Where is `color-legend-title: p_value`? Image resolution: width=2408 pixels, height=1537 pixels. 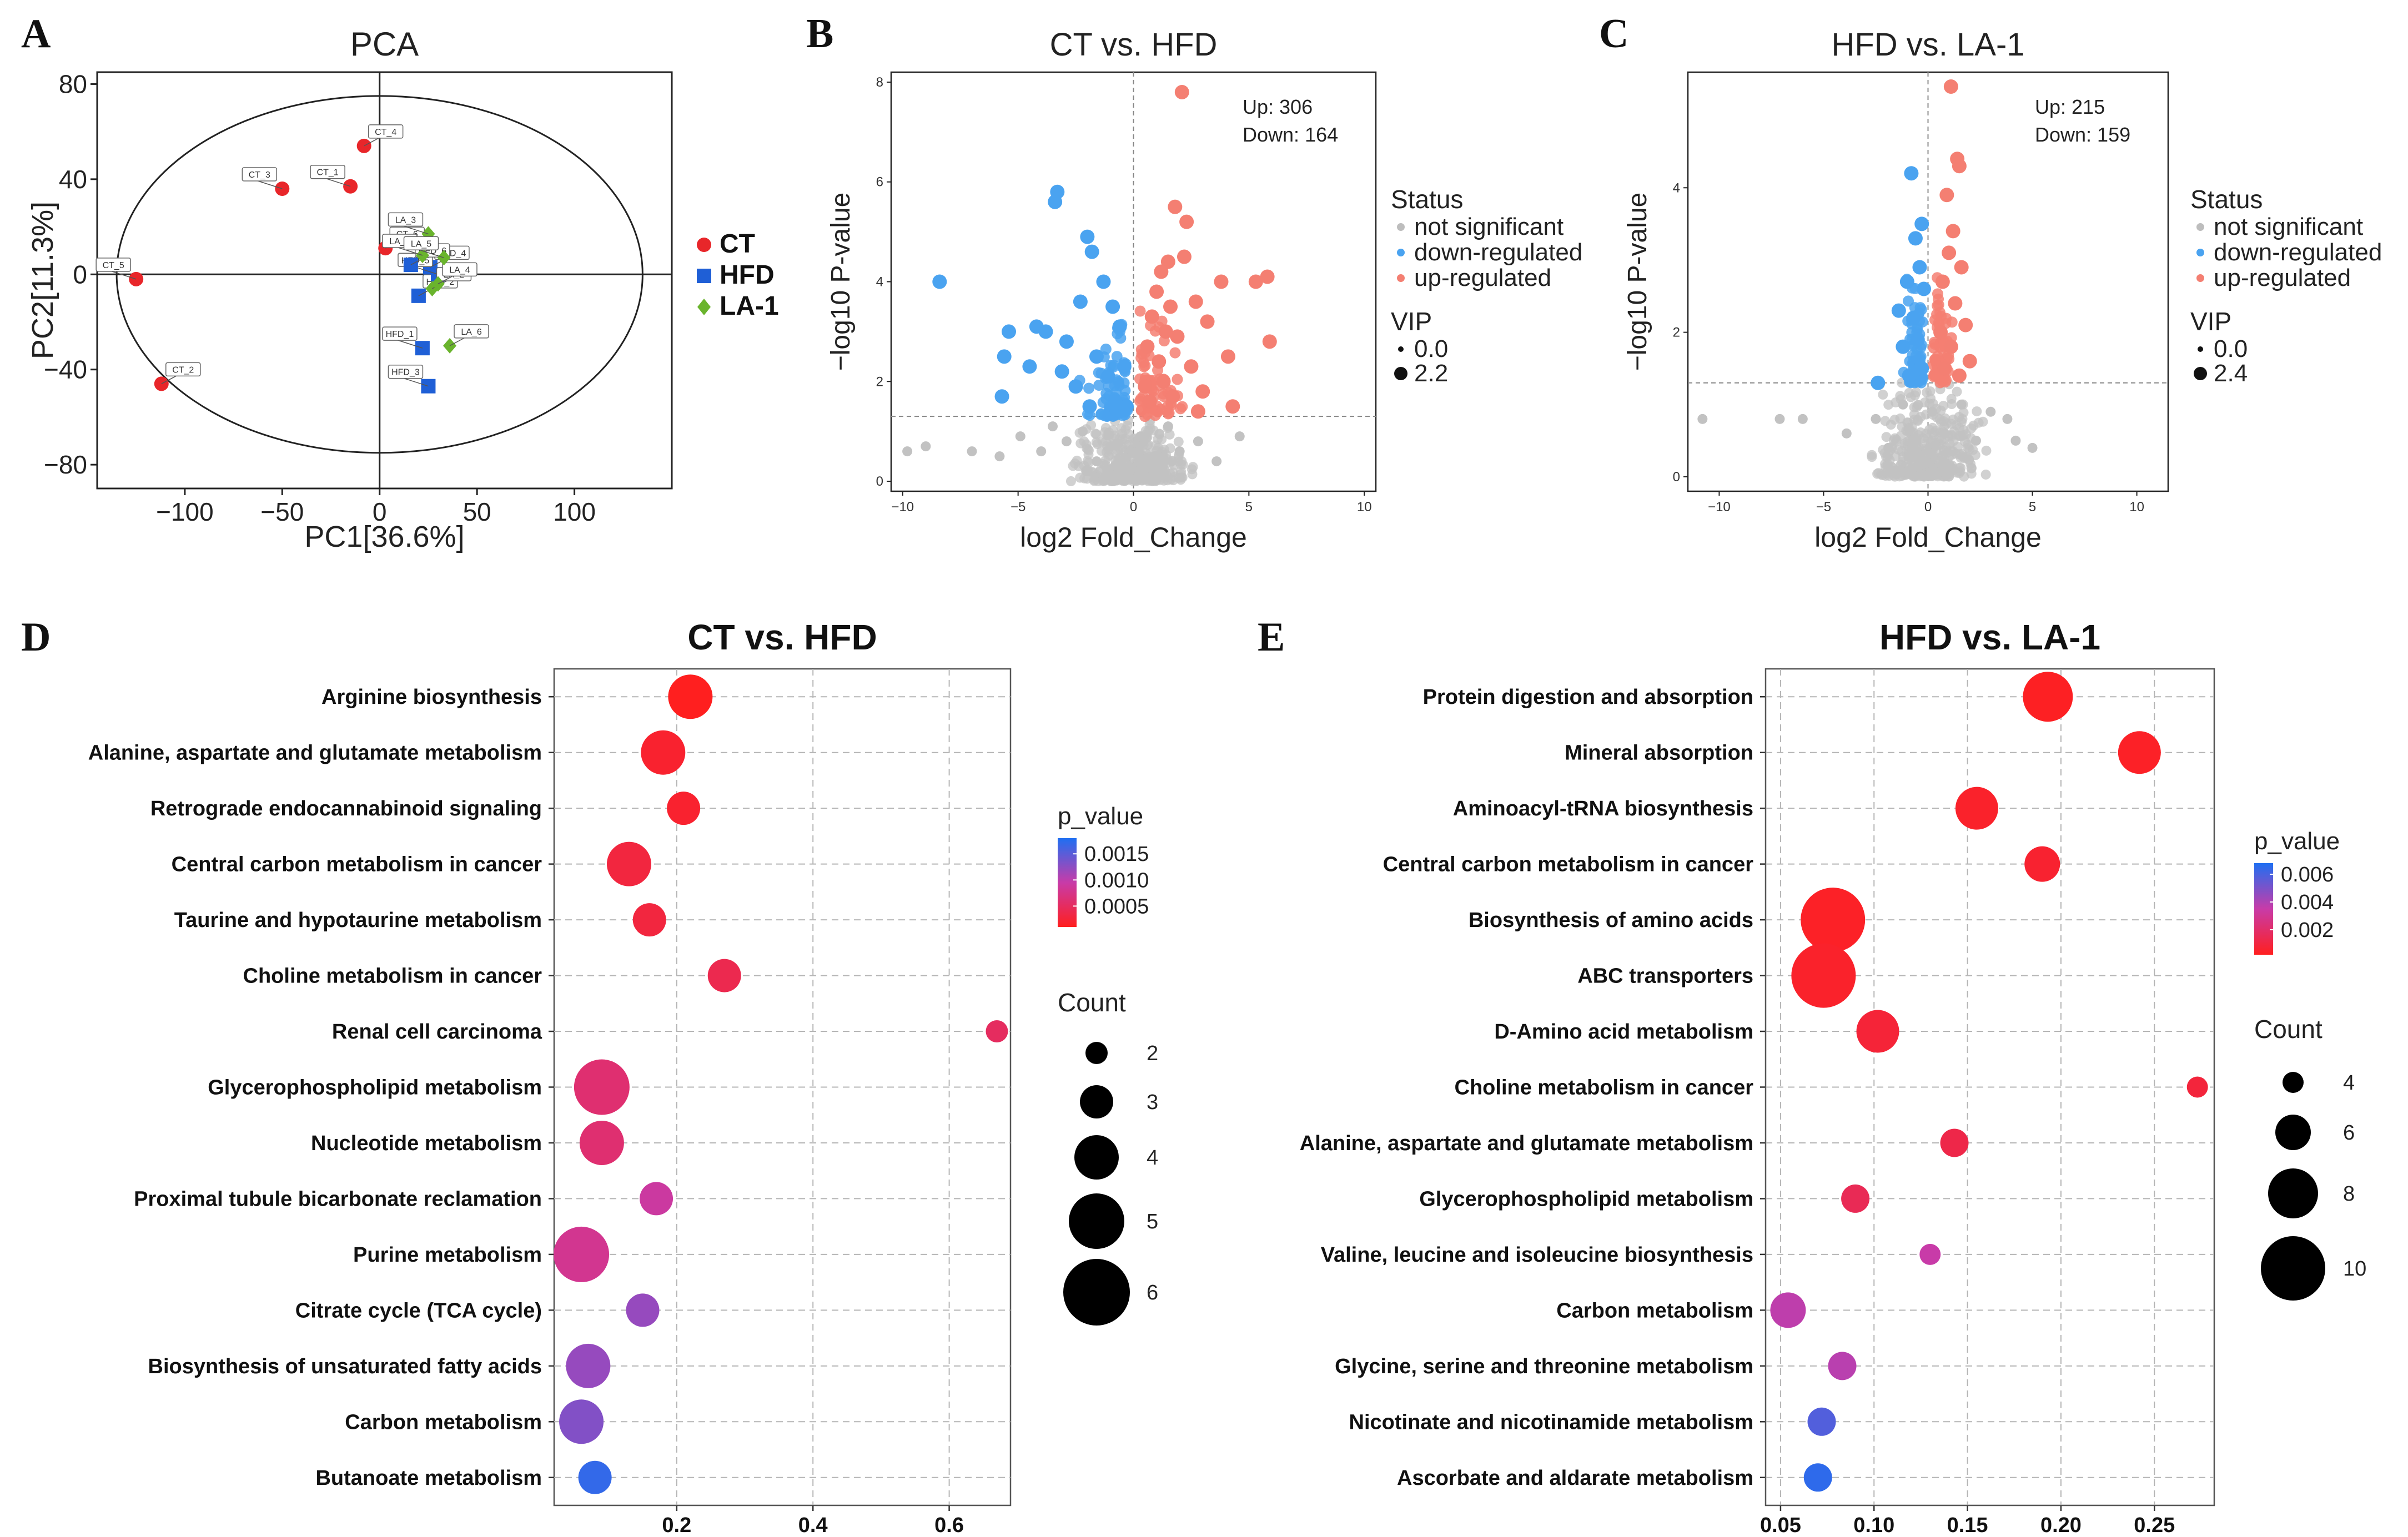 color-legend-title: p_value is located at coordinates (1100, 816).